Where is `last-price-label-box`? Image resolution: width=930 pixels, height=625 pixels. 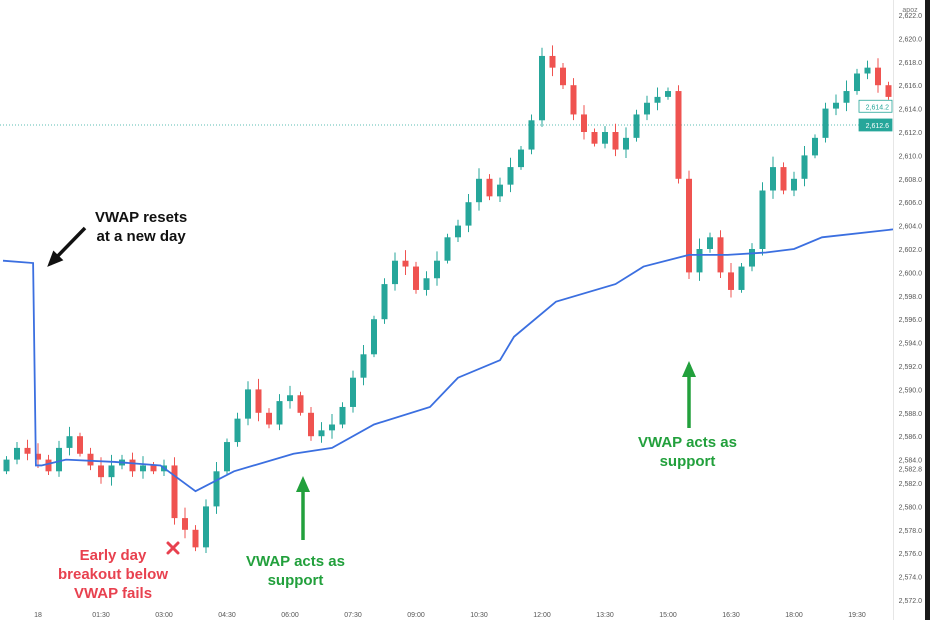 last-price-label-box is located at coordinates (875, 125).